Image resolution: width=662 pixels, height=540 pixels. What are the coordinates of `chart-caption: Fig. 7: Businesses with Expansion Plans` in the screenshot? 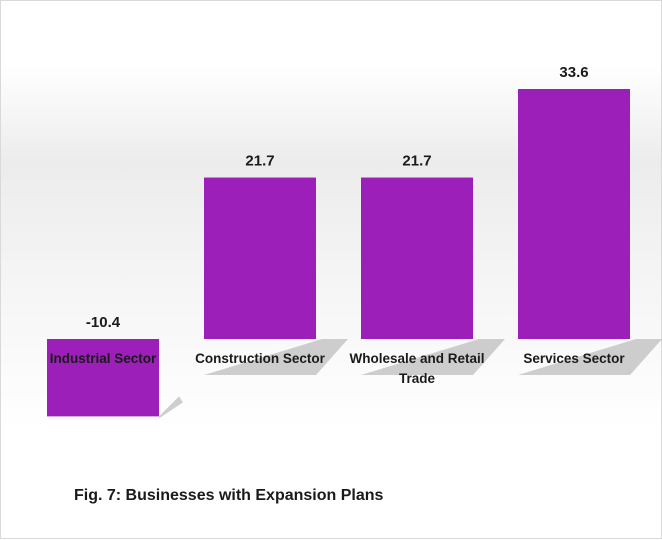 It's located at (229, 495).